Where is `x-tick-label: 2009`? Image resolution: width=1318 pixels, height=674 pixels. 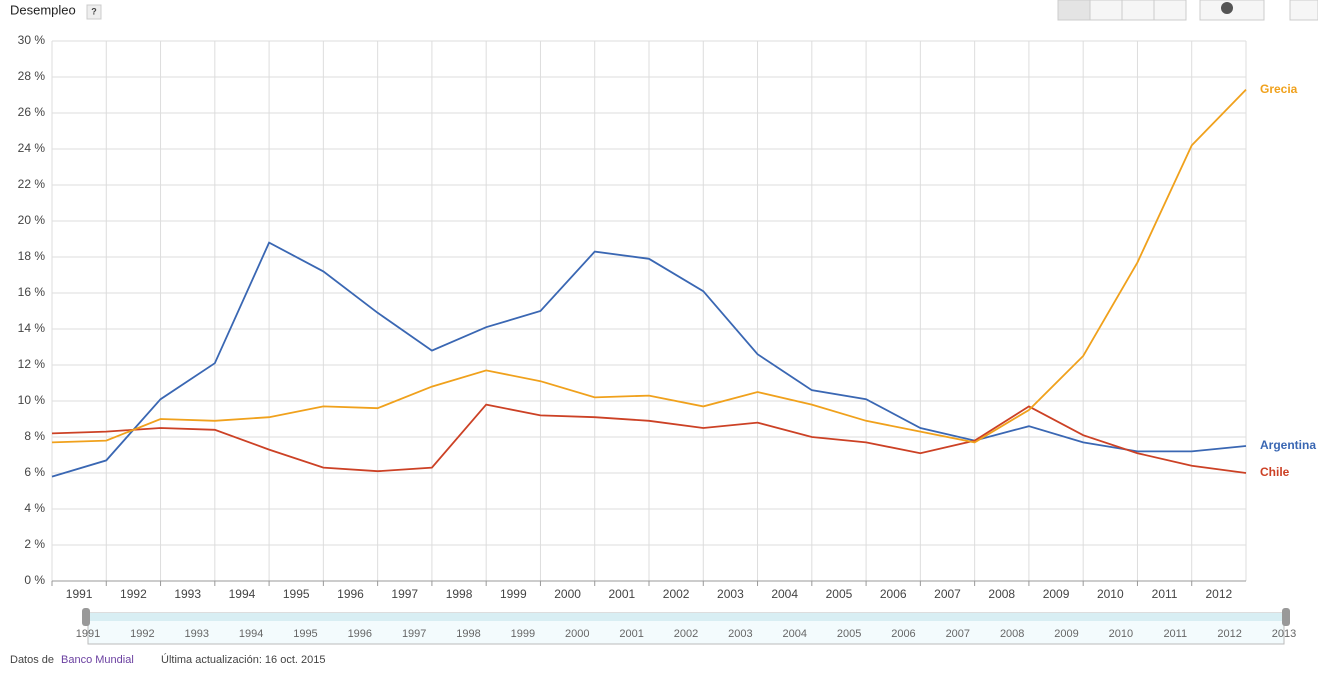
x-tick-label: 2009 is located at coordinates (1056, 594).